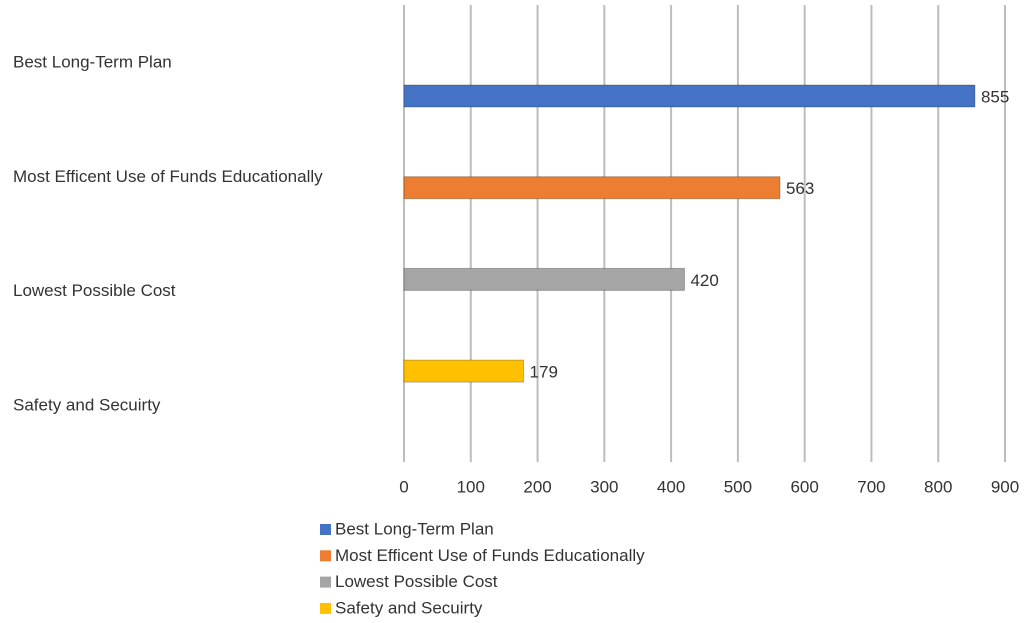 The height and width of the screenshot is (623, 1028). I want to click on x-tick-label: 0, so click(403, 486).